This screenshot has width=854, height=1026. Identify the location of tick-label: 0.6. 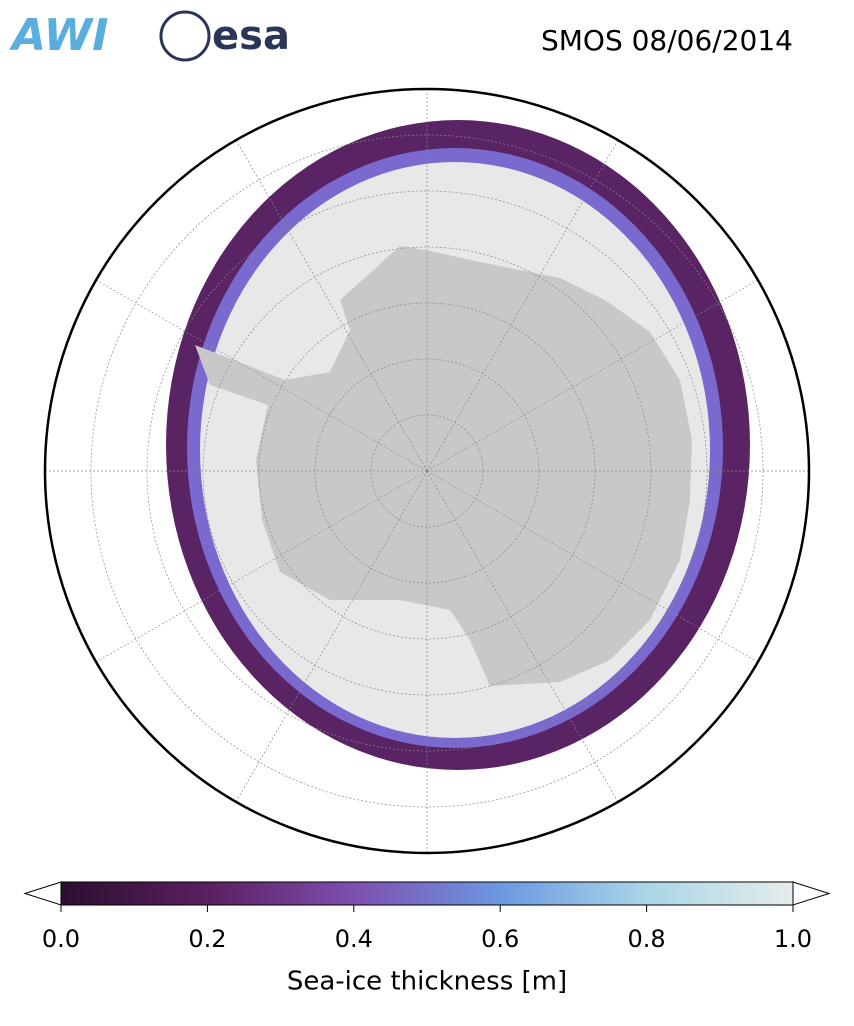
(500, 939).